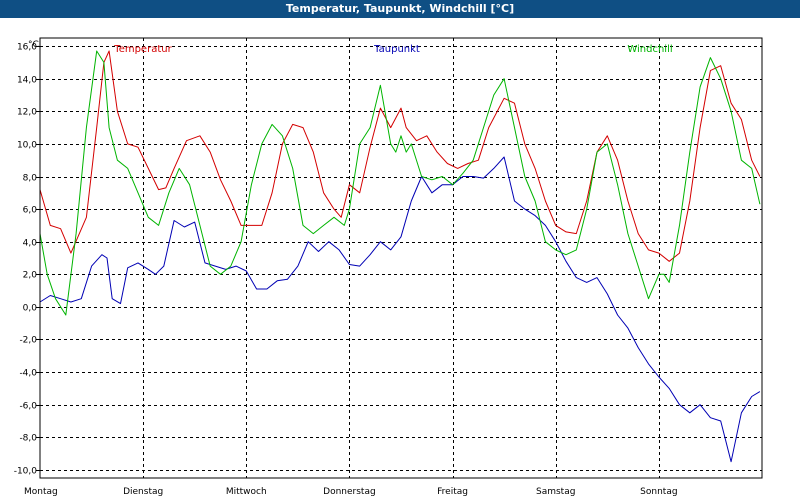 This screenshot has height=500, width=800. What do you see at coordinates (649, 49) in the screenshot?
I see `legend-windchill: Windchill` at bounding box center [649, 49].